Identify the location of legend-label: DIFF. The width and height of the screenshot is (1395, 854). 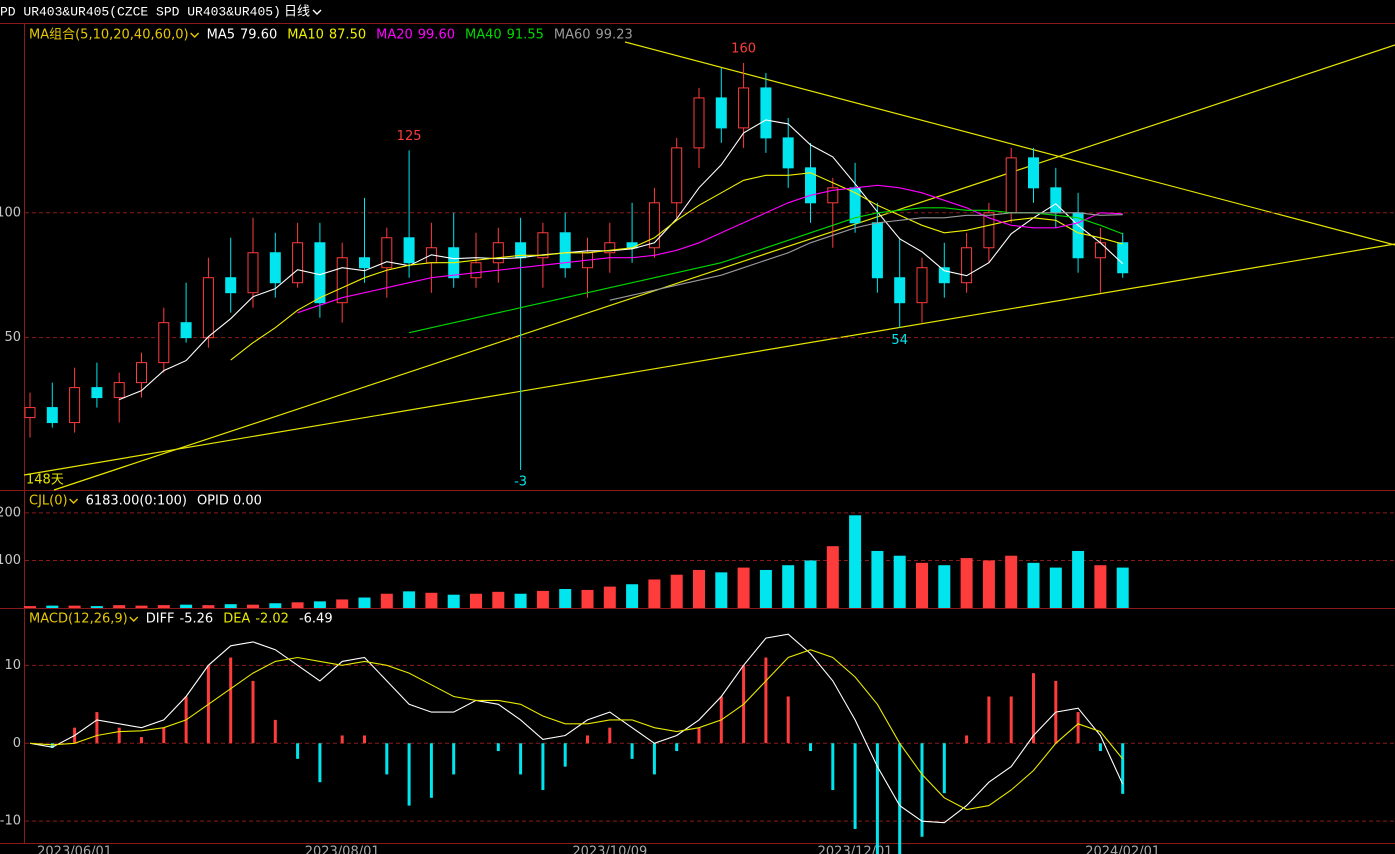
(160, 619).